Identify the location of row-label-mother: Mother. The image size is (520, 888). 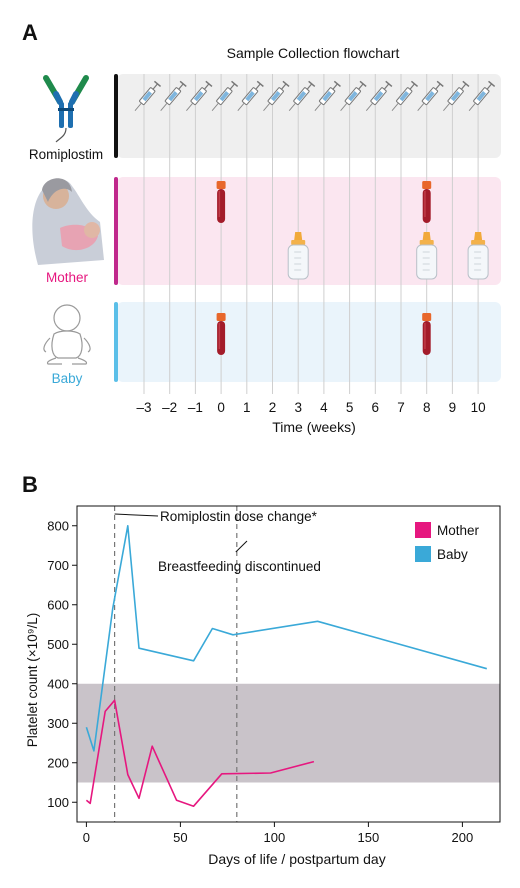
(67, 277).